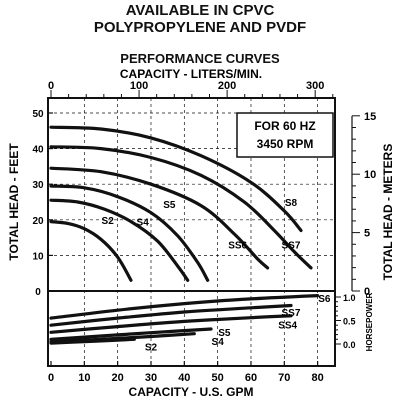  I want to click on head-label-ss6: SS6, so click(237, 246).